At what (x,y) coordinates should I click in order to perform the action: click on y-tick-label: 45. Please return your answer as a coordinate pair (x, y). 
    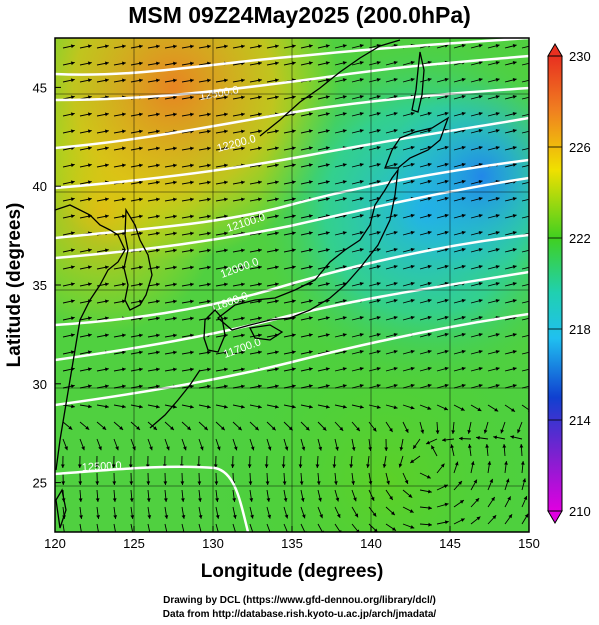
    Looking at the image, I should click on (40, 87).